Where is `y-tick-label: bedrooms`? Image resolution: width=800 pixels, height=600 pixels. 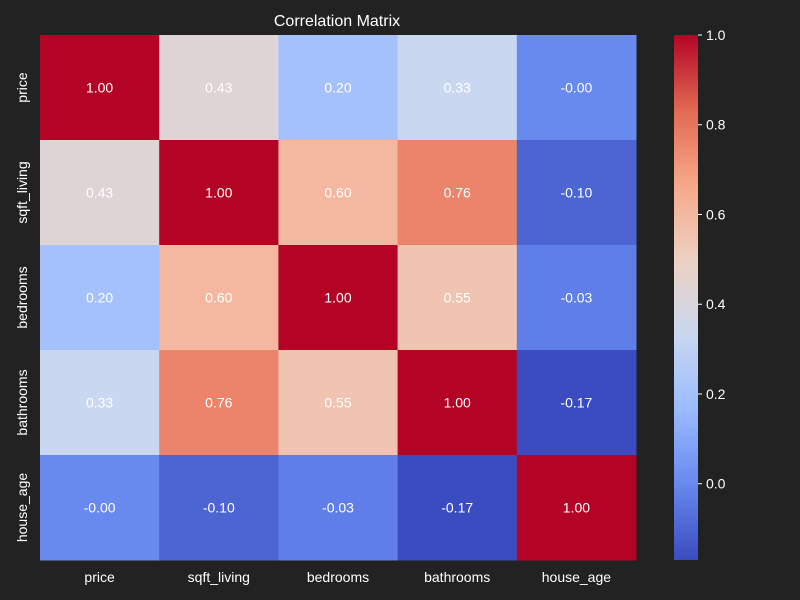
y-tick-label: bedrooms is located at coordinates (22, 297).